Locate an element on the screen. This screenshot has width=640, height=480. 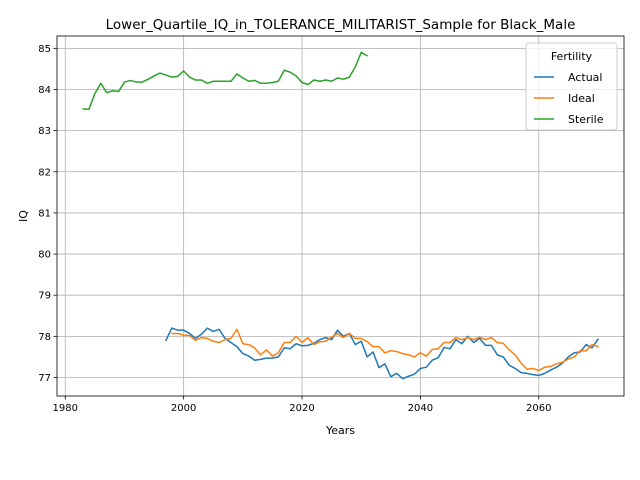
y-axis-ticks: 77 78 79 80 81 82 83 84 85 is located at coordinates (47, 214).